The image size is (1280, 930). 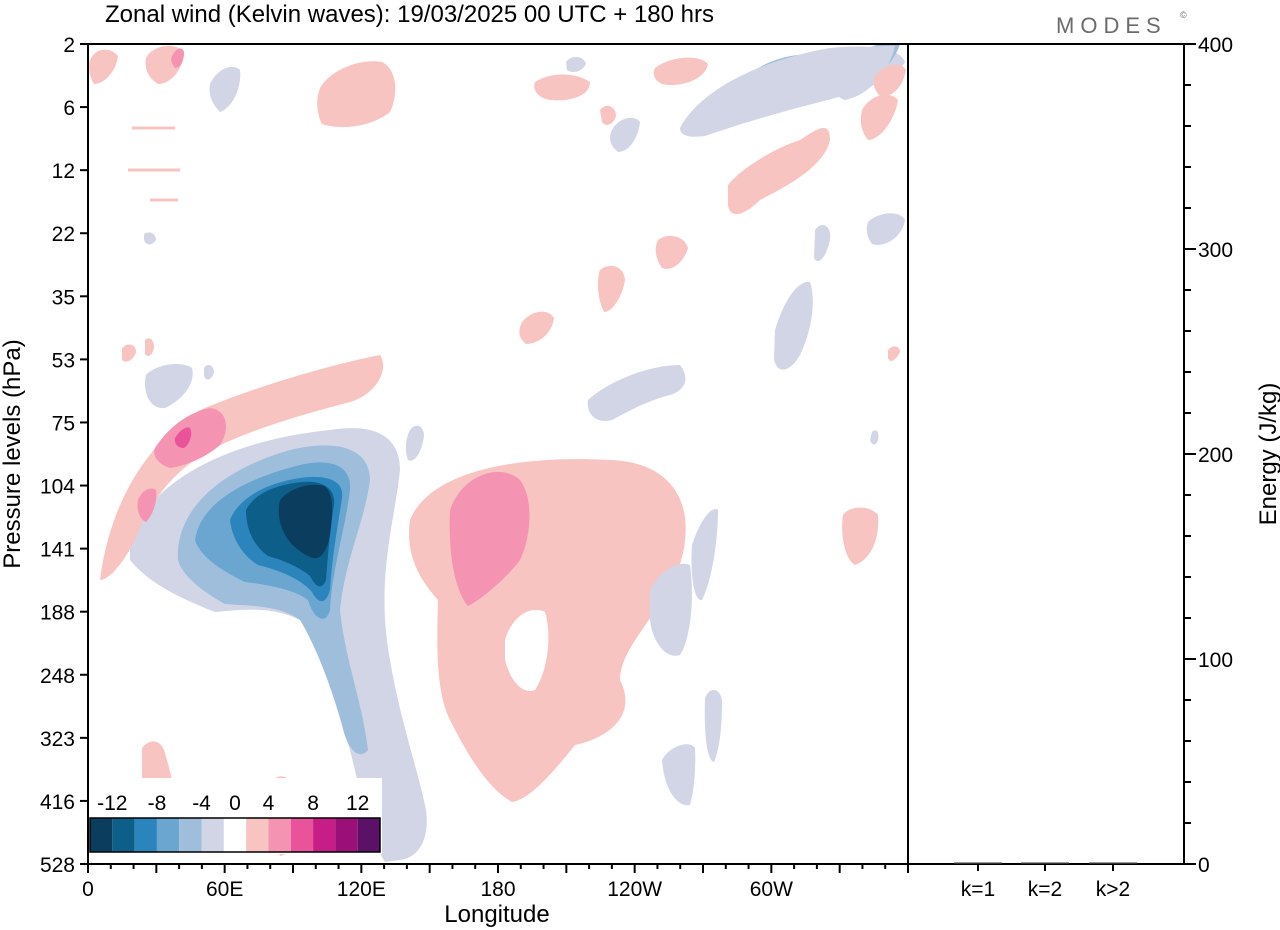 I want to click on colorbar-label: -4, so click(x=201, y=803).